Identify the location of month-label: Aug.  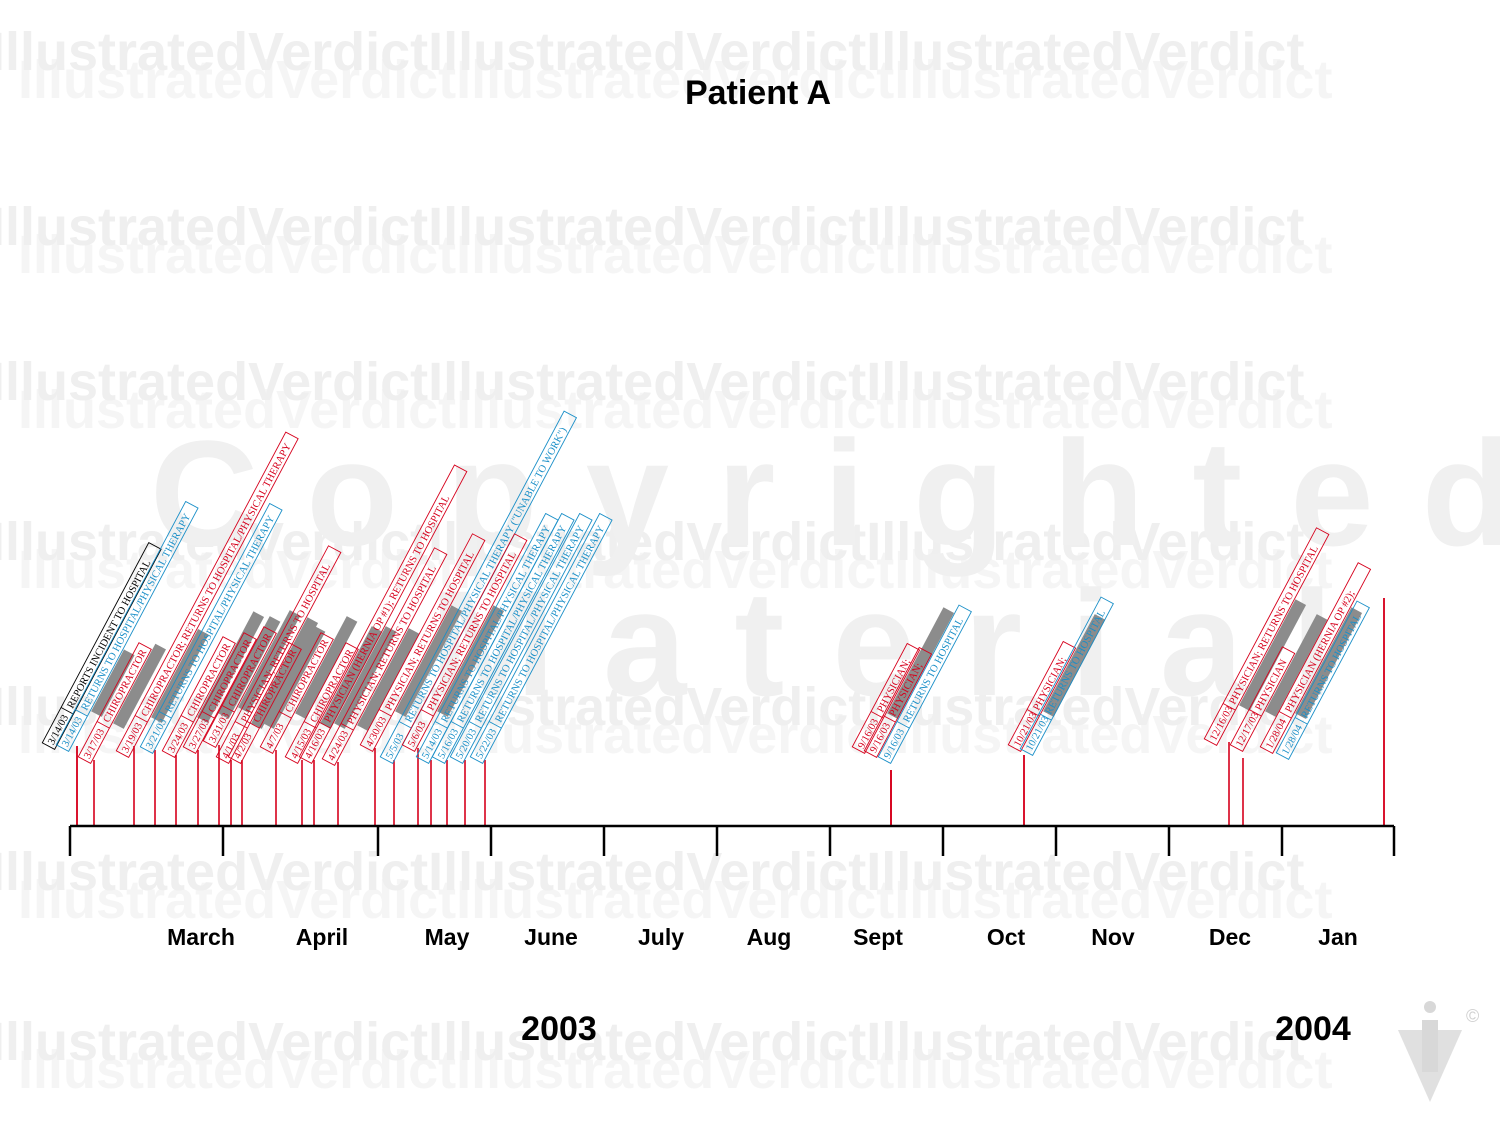
(769, 937).